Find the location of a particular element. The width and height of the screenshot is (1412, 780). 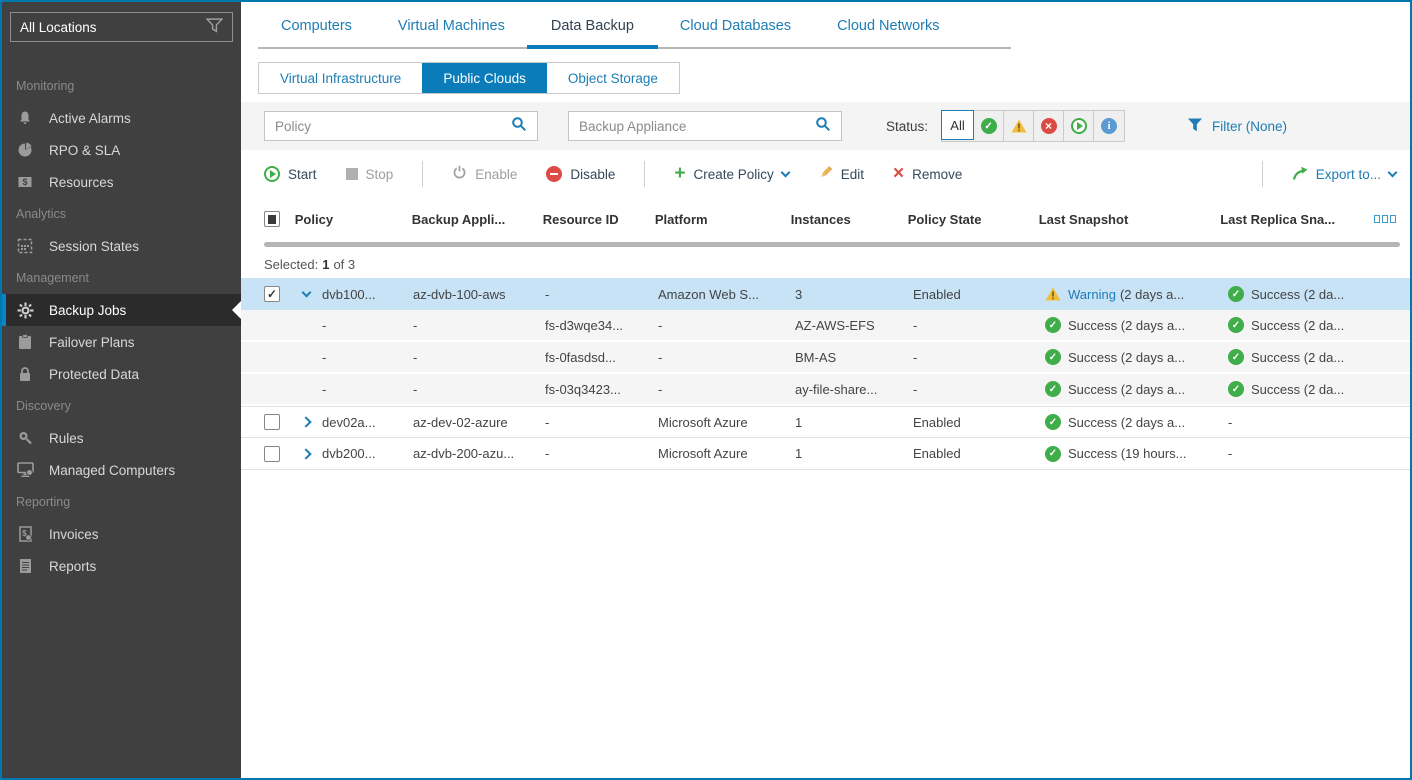

cell-instances: 3 is located at coordinates (799, 294).